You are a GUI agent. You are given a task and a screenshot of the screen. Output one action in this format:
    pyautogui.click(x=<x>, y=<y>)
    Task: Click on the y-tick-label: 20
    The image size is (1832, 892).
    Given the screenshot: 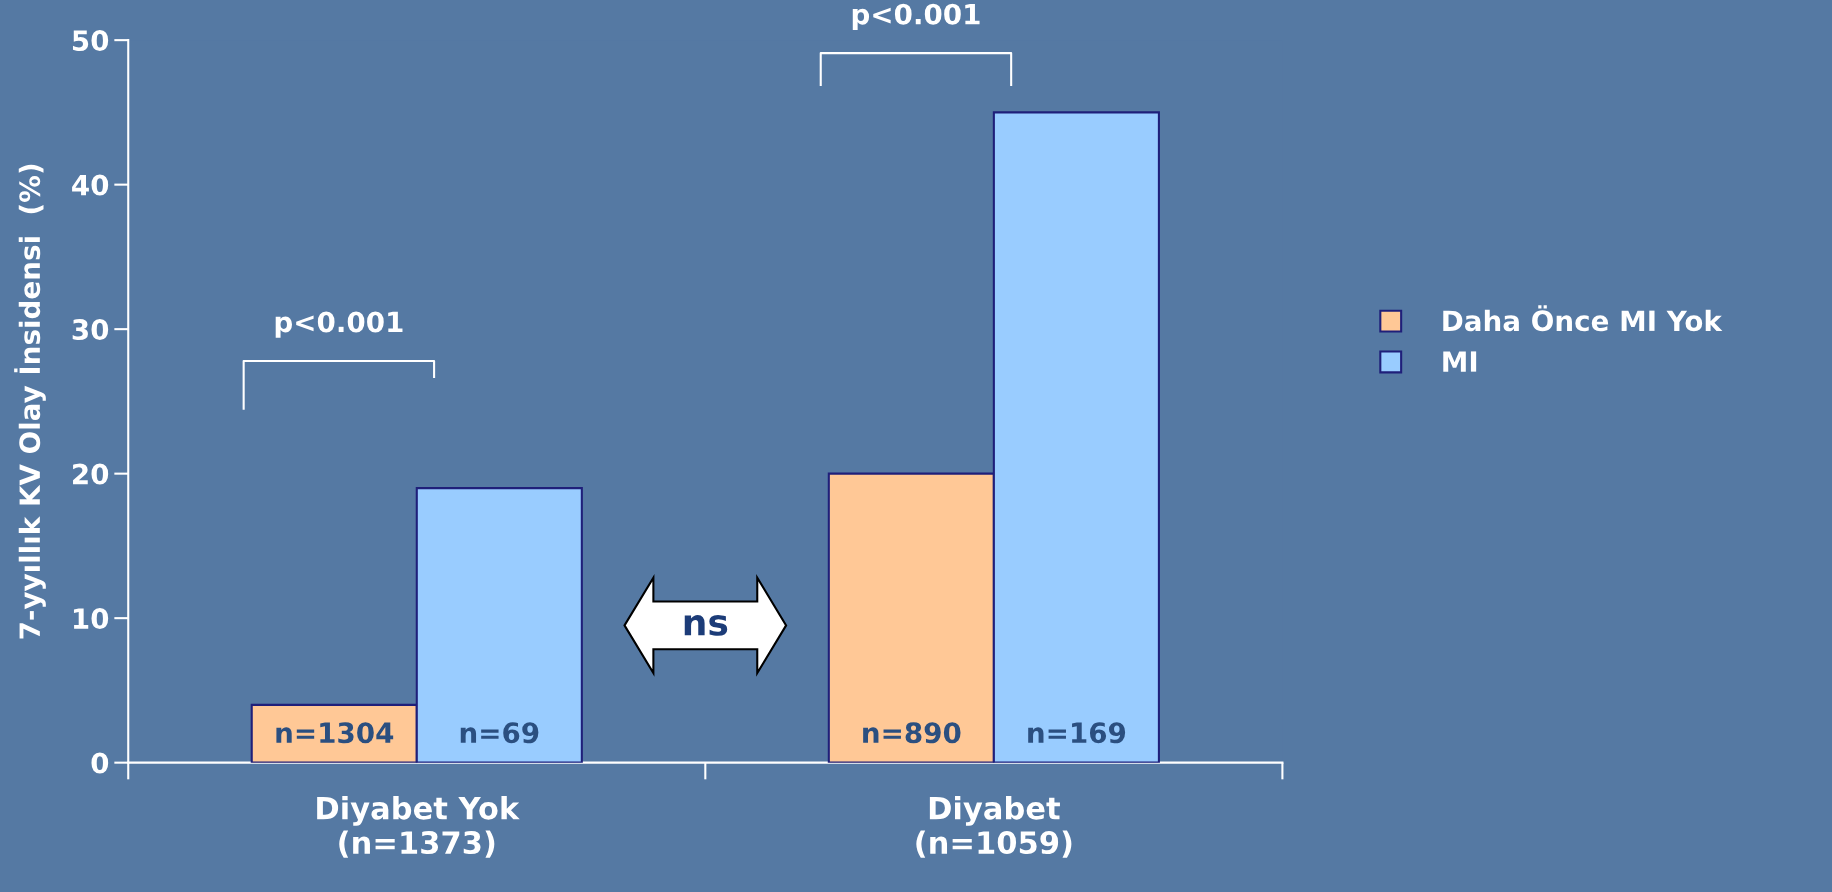 What is the action you would take?
    pyautogui.click(x=91, y=474)
    